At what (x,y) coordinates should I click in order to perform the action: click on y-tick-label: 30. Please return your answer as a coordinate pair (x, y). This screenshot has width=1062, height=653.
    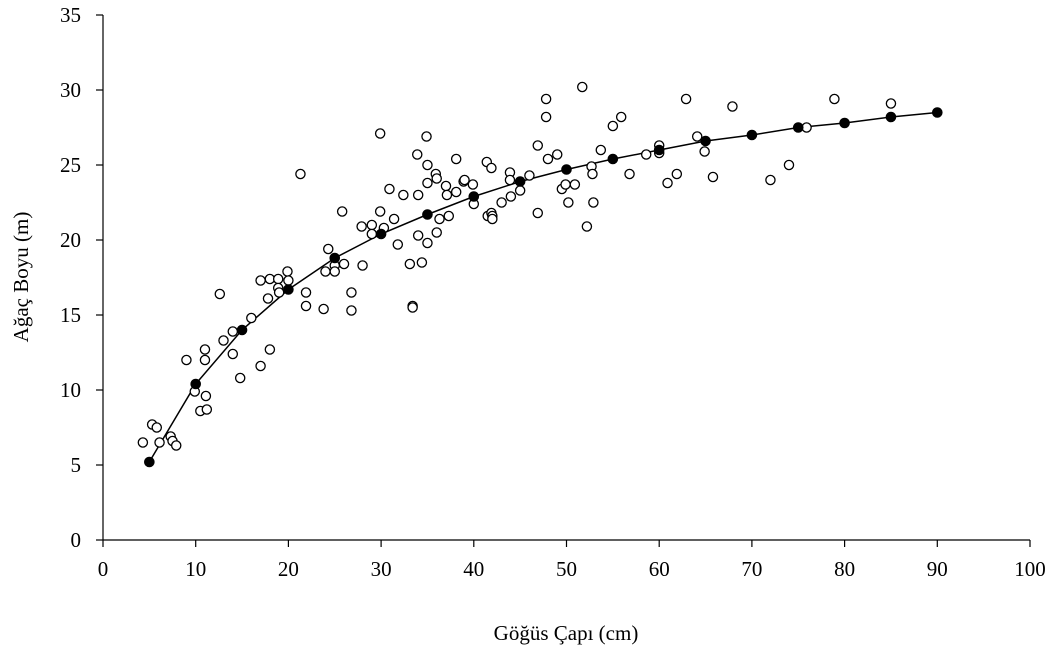
    Looking at the image, I should click on (70, 90).